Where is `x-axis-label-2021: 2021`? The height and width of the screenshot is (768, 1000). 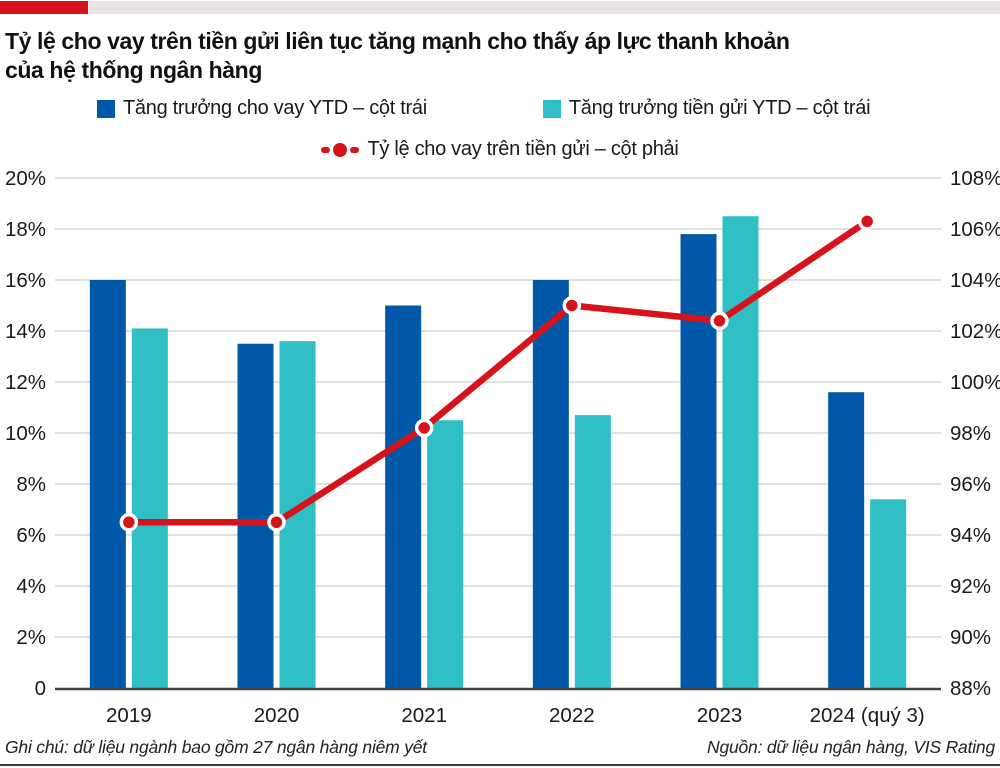
x-axis-label-2021: 2021 is located at coordinates (424, 715).